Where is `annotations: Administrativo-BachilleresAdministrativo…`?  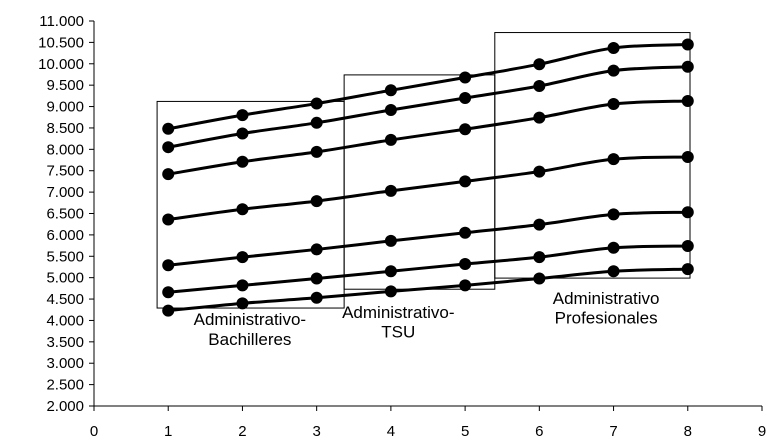
annotations: Administrativo-BachilleresAdministrativo… is located at coordinates (427, 319).